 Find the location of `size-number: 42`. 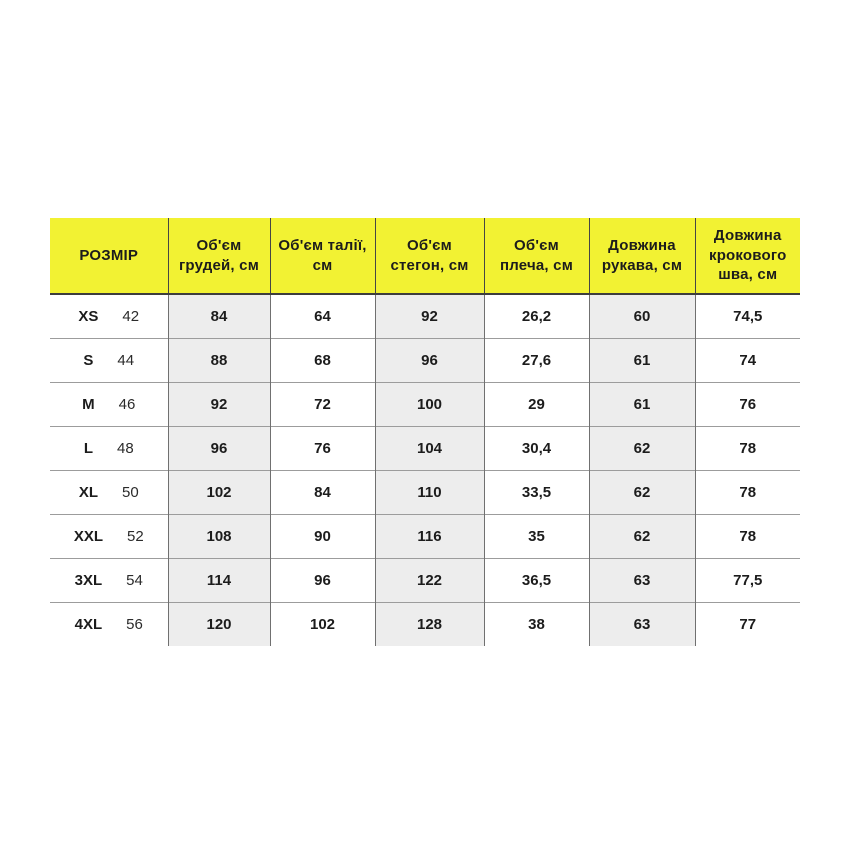

size-number: 42 is located at coordinates (131, 316).